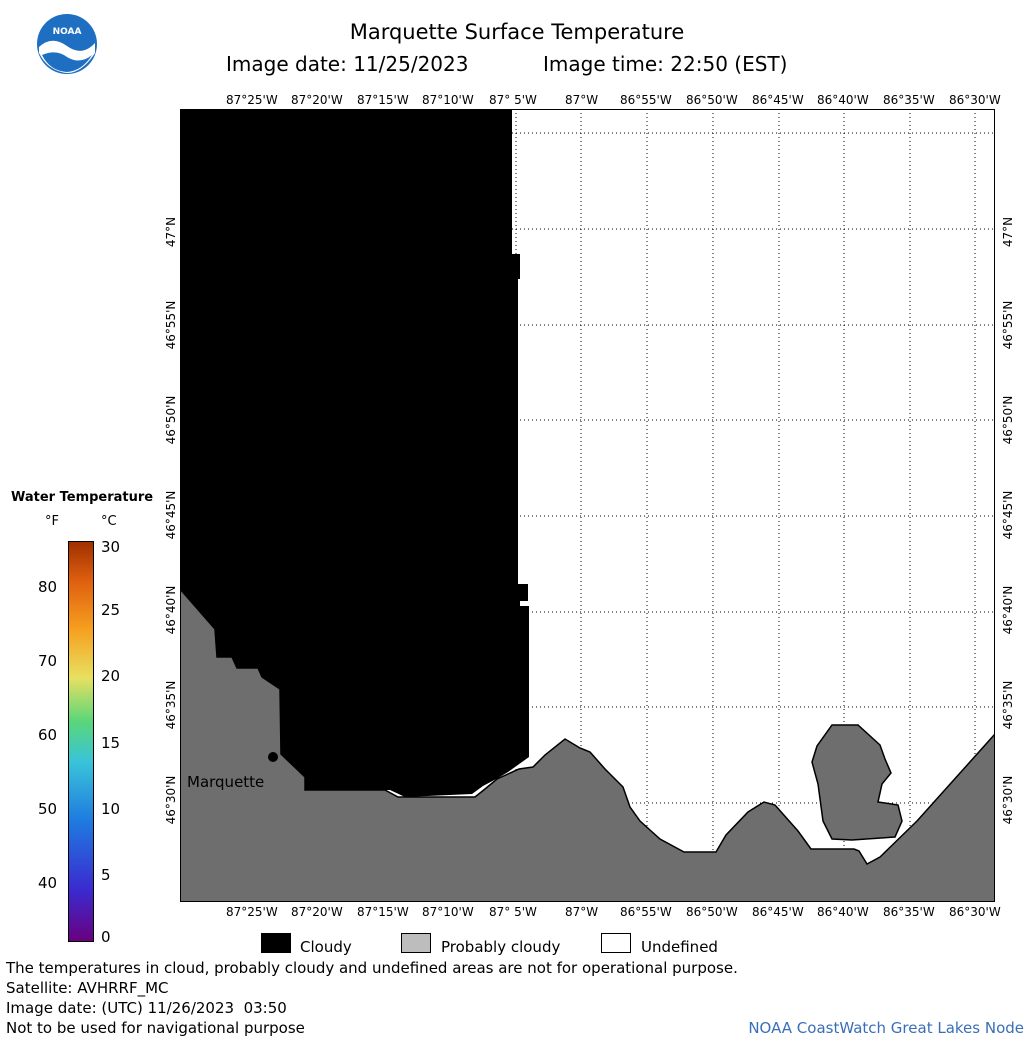 This screenshot has height=1043, width=1034. What do you see at coordinates (106, 937) in the screenshot?
I see `c-tick: 0` at bounding box center [106, 937].